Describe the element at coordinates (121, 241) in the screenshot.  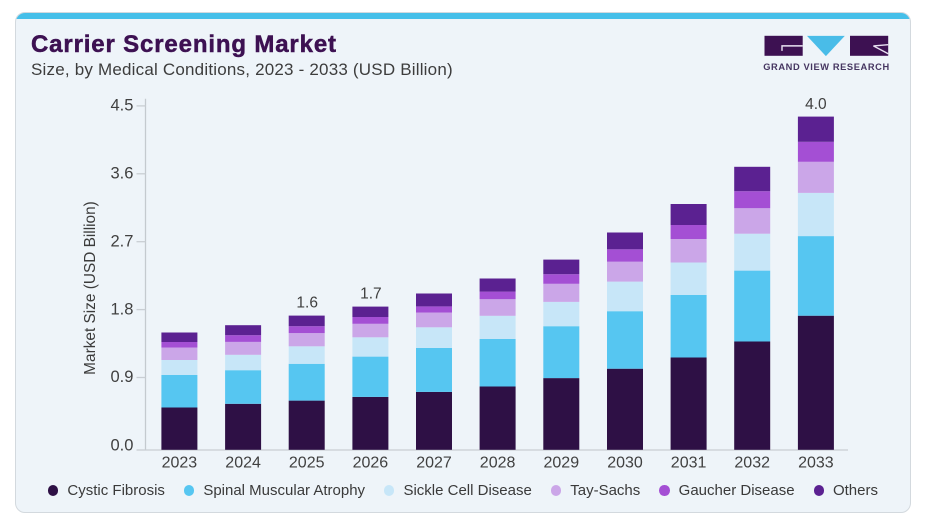
I see `svg-text: 2.7` at that location.